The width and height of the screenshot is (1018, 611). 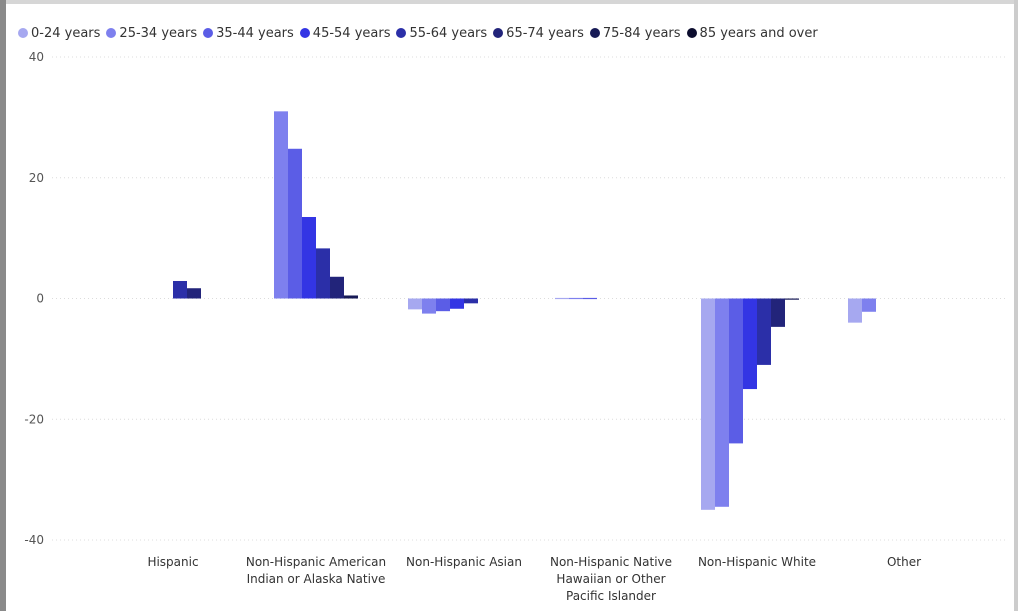 What do you see at coordinates (36, 178) in the screenshot?
I see `y-tick-label: 20` at bounding box center [36, 178].